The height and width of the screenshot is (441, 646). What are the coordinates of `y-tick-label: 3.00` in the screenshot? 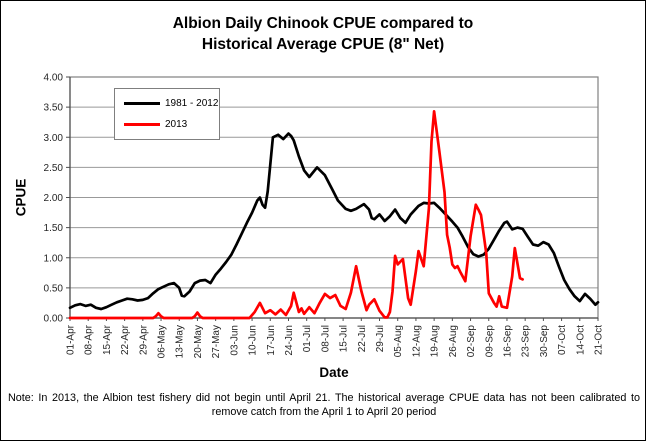 It's located at (54, 138).